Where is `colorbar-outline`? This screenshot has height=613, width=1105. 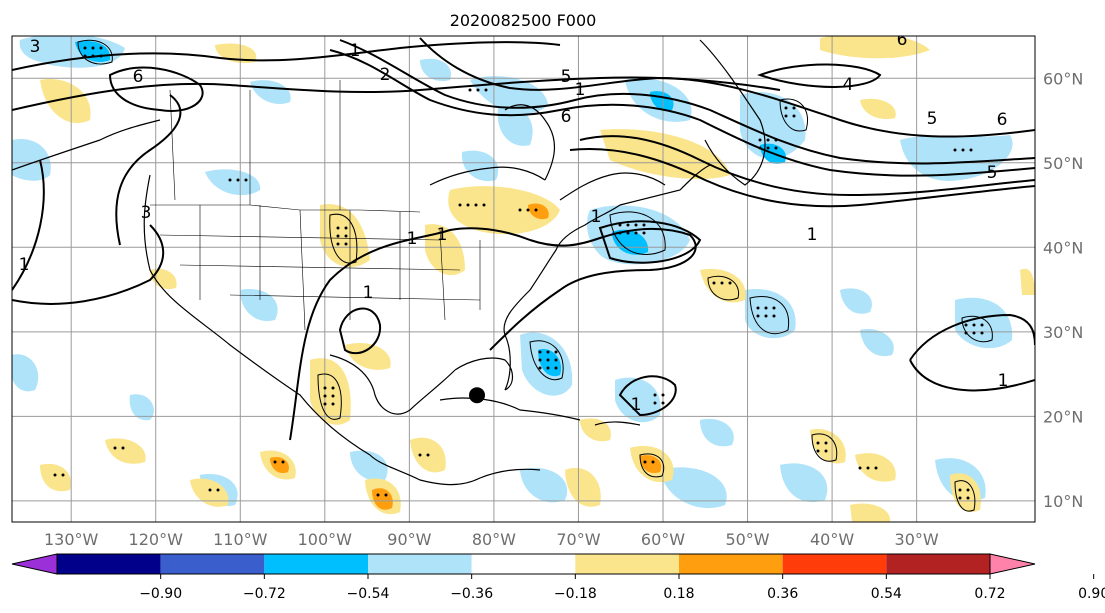 colorbar-outline is located at coordinates (523, 564).